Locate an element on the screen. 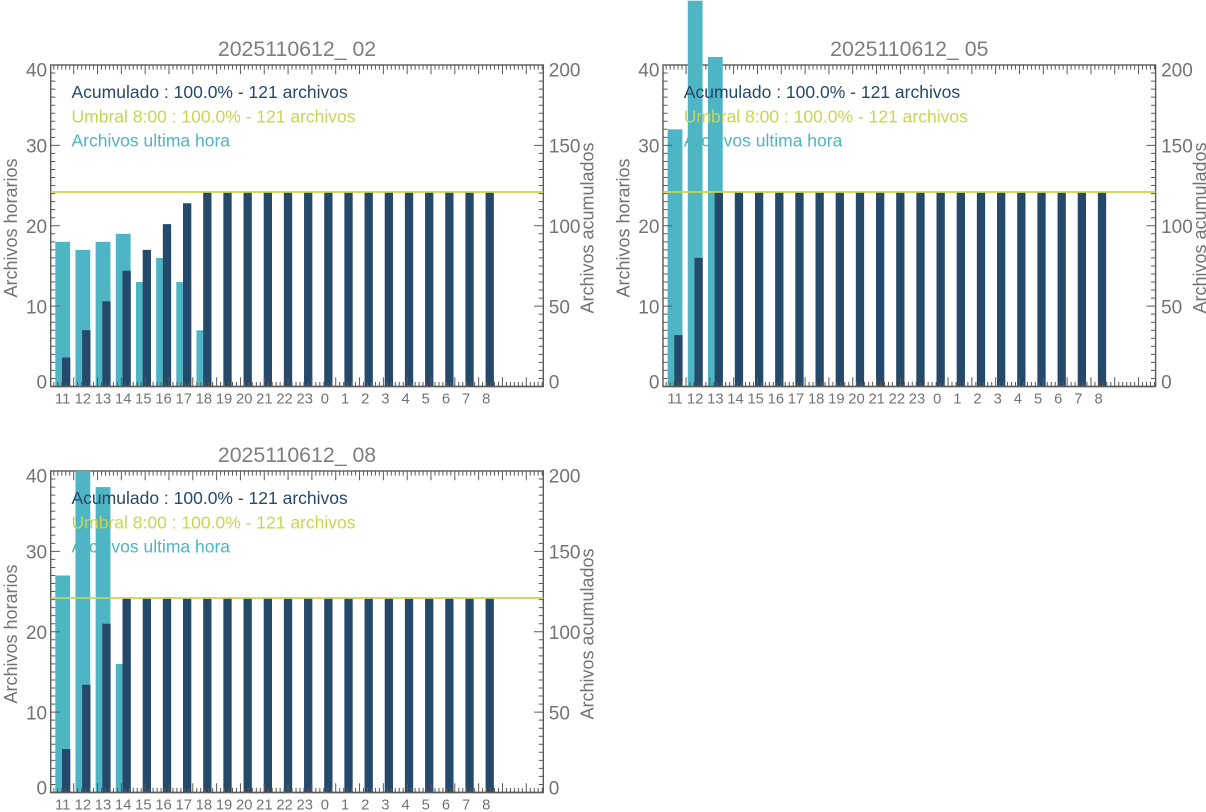  svg-text: 8 is located at coordinates (486, 805).